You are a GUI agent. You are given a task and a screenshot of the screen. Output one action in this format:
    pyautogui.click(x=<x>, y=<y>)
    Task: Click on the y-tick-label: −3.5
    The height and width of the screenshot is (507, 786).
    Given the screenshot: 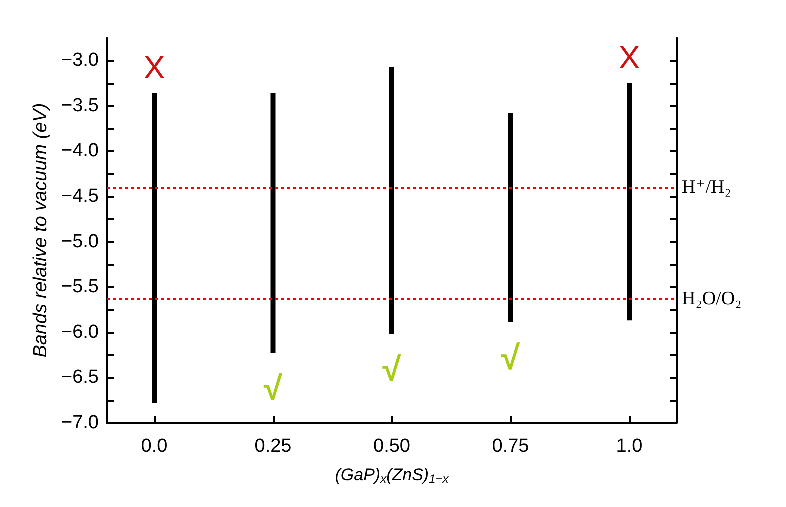 What is the action you would take?
    pyautogui.click(x=80, y=105)
    